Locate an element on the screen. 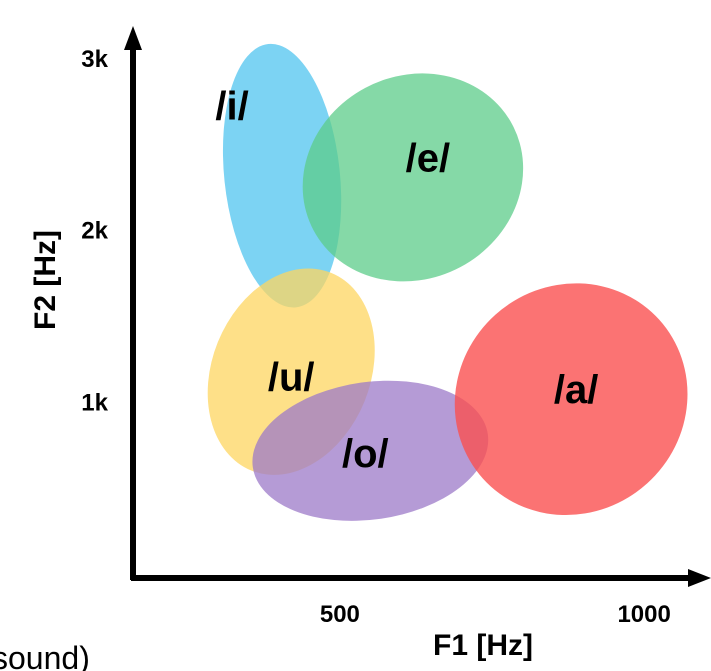 The width and height of the screenshot is (711, 671). x-tick-label: 1000 is located at coordinates (643, 614).